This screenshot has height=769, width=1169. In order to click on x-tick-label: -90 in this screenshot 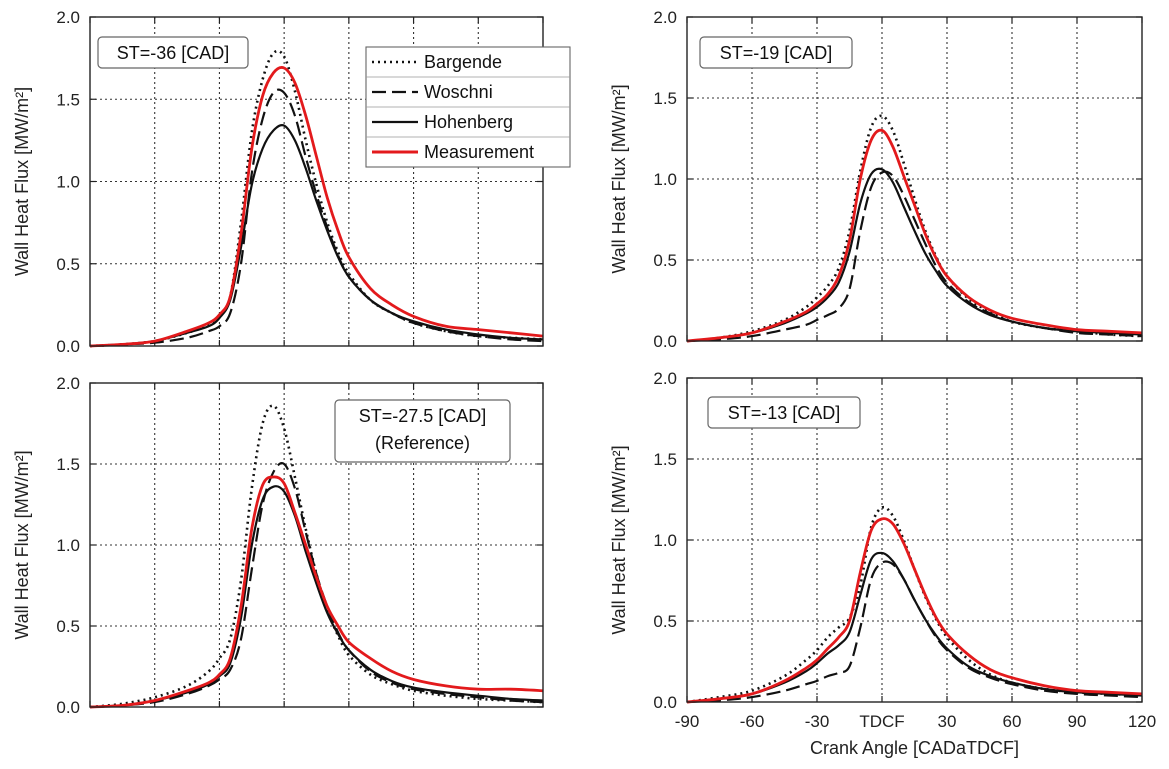, I will do `click(687, 721)`.